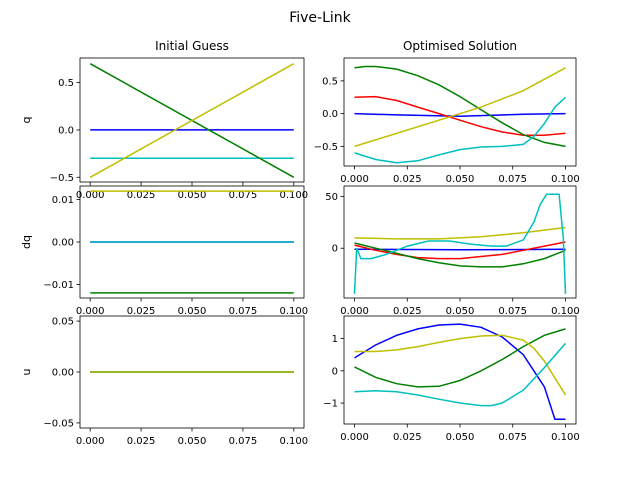 This screenshot has height=480, width=640. Describe the element at coordinates (335, 339) in the screenshot. I see `y-tick-label-5-2: 1` at that location.